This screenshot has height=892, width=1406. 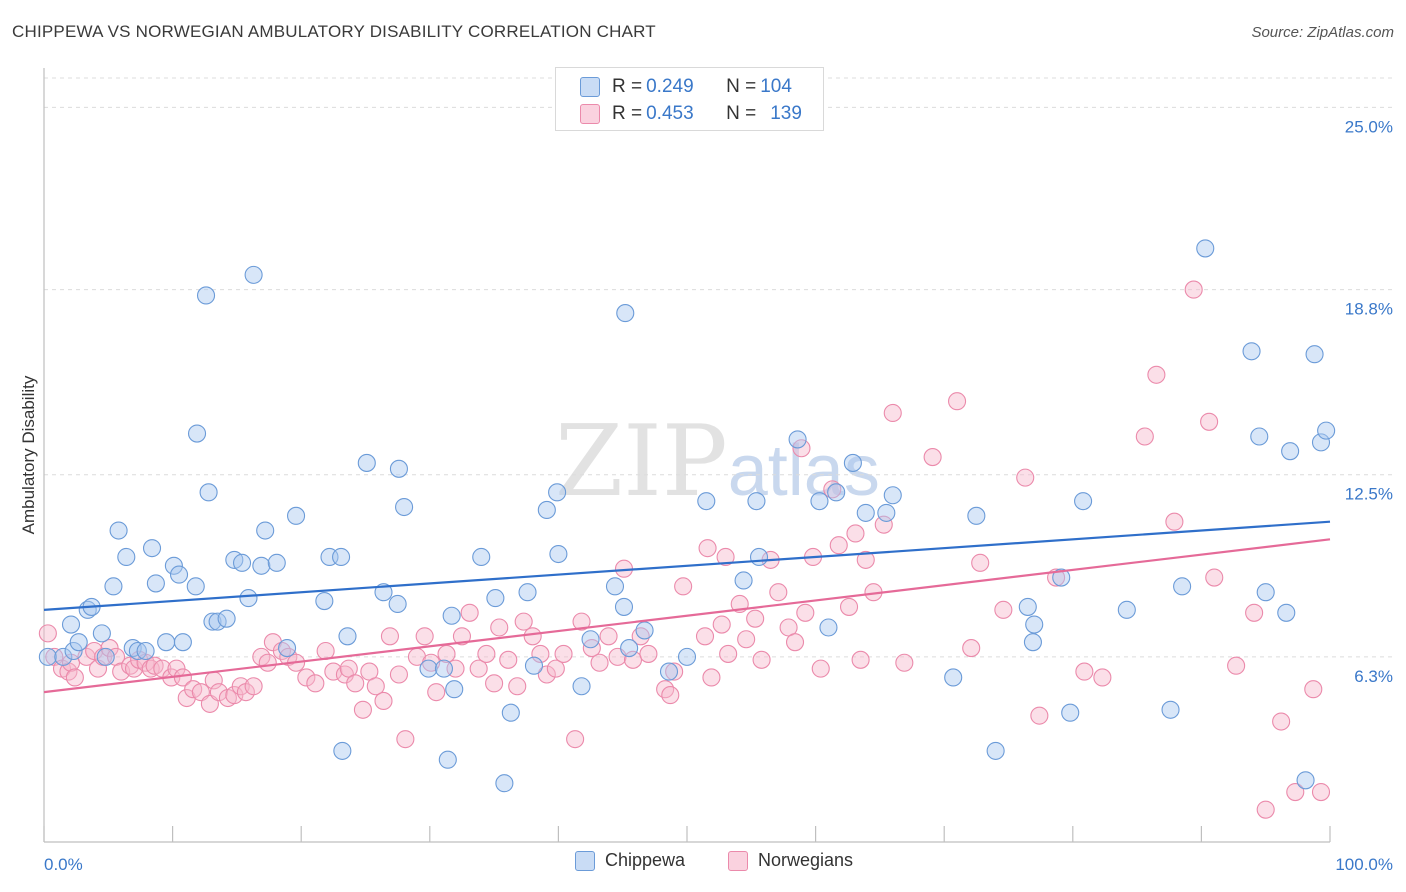 What do you see at coordinates (585, 860) in the screenshot?
I see `chippewa-legend-swatch` at bounding box center [585, 860].